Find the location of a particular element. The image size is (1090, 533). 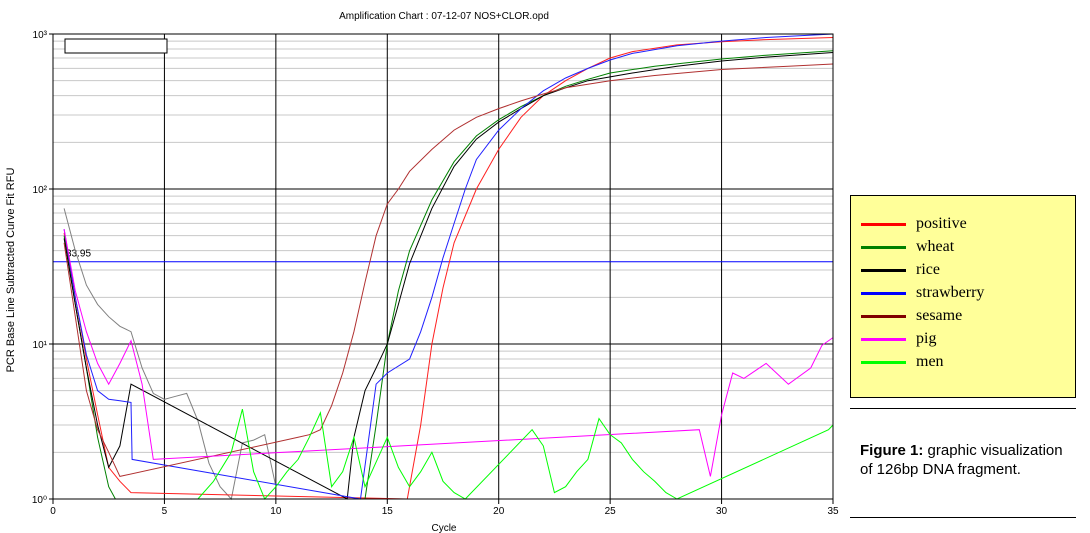

legend-label: men is located at coordinates (930, 361).